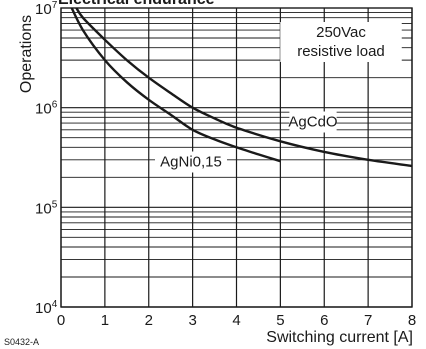 This screenshot has width=426, height=349. Describe the element at coordinates (136, 4) in the screenshot. I see `chart-title: Electrical endurance` at that location.